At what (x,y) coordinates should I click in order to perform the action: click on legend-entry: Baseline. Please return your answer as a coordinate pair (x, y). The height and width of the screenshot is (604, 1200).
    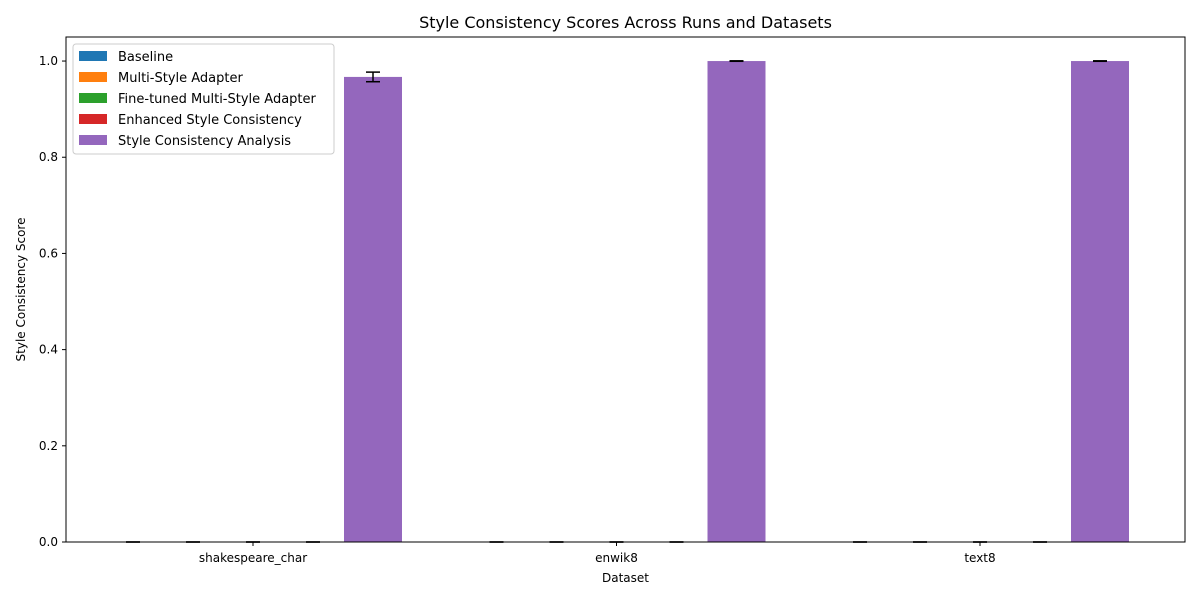
    Looking at the image, I should click on (145, 57).